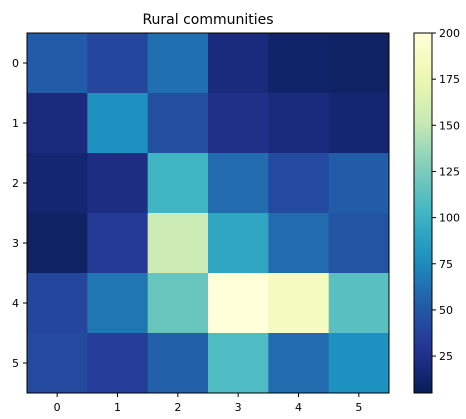  What do you see at coordinates (446, 310) in the screenshot?
I see `colorbar-tick-label: 50` at bounding box center [446, 310].